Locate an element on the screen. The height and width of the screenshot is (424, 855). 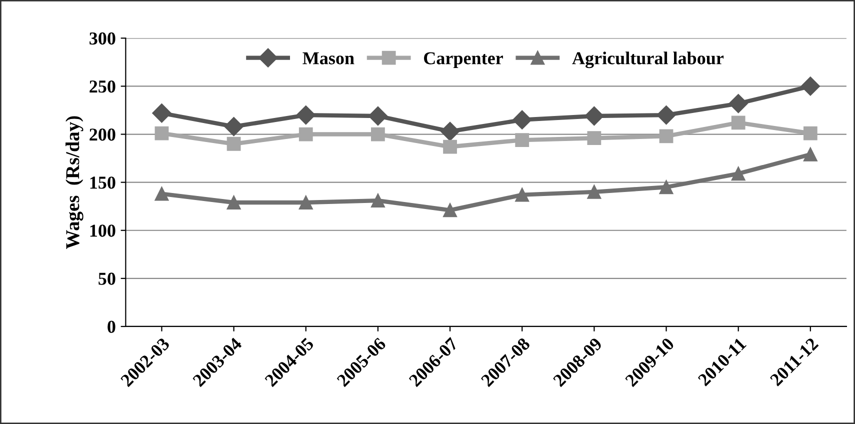
legend-label: Agricultural labour is located at coordinates (648, 60).